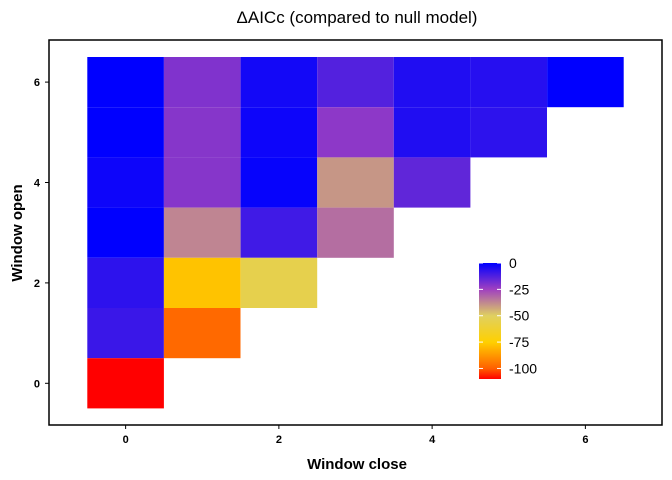 The image size is (672, 480). What do you see at coordinates (508, 317) in the screenshot?
I see `color-legend: 0 -25 -50 -75 -100` at bounding box center [508, 317].